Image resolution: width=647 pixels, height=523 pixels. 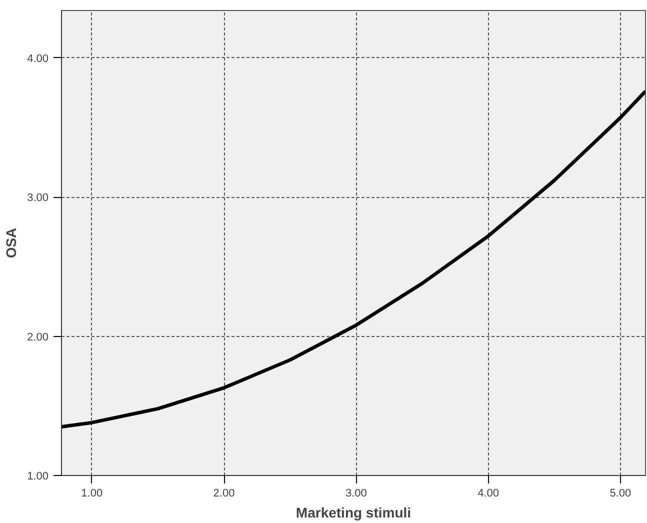 I want to click on y-tick-label: 4.00, so click(x=38, y=58).